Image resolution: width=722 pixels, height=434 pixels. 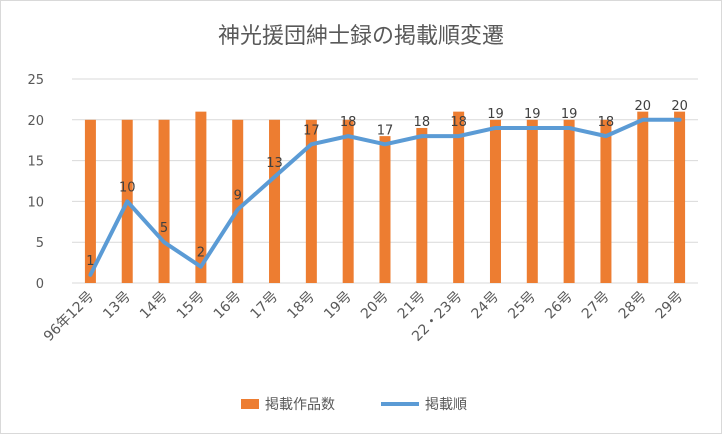 What do you see at coordinates (250, 404) in the screenshot?
I see `legend-bar-swatch` at bounding box center [250, 404].